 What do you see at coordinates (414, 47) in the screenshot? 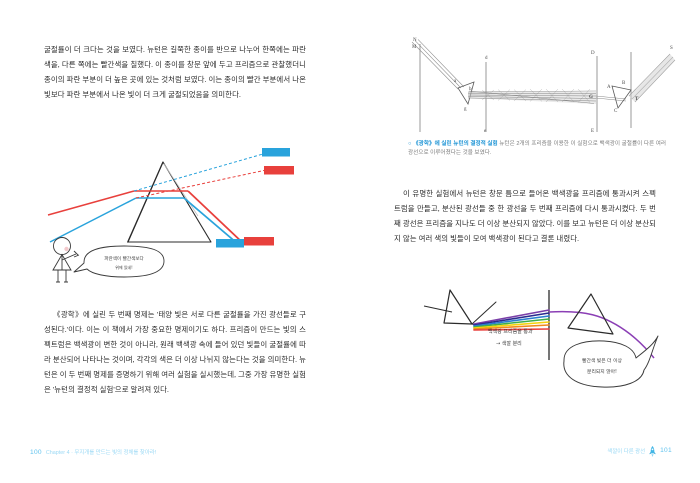
I see `svg-text: M` at bounding box center [414, 47].